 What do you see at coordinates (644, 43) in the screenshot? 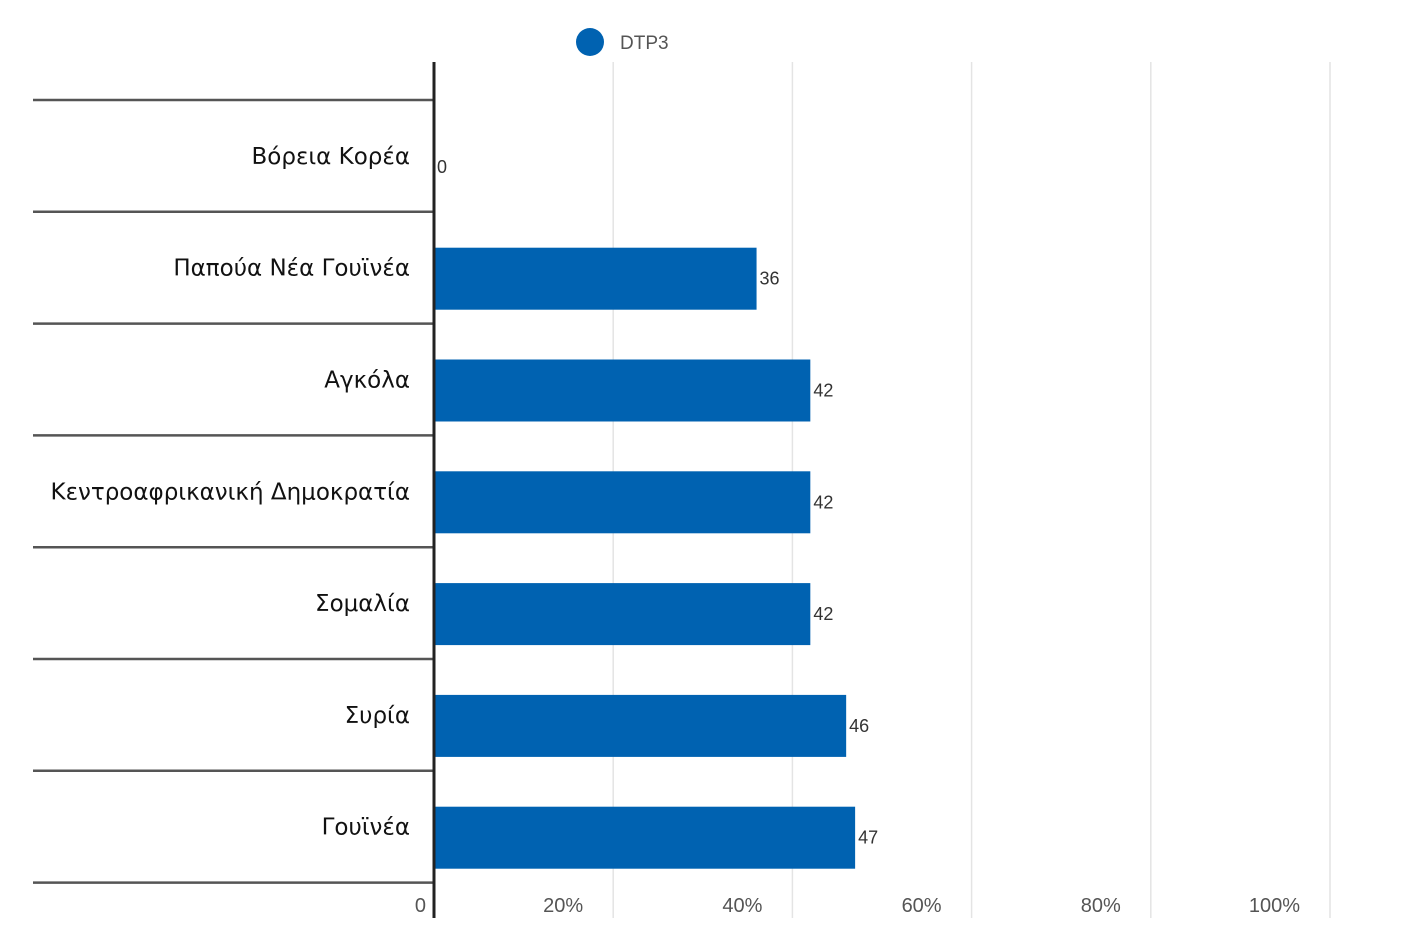
I see `legend-label-dtp3: DTP3` at bounding box center [644, 43].